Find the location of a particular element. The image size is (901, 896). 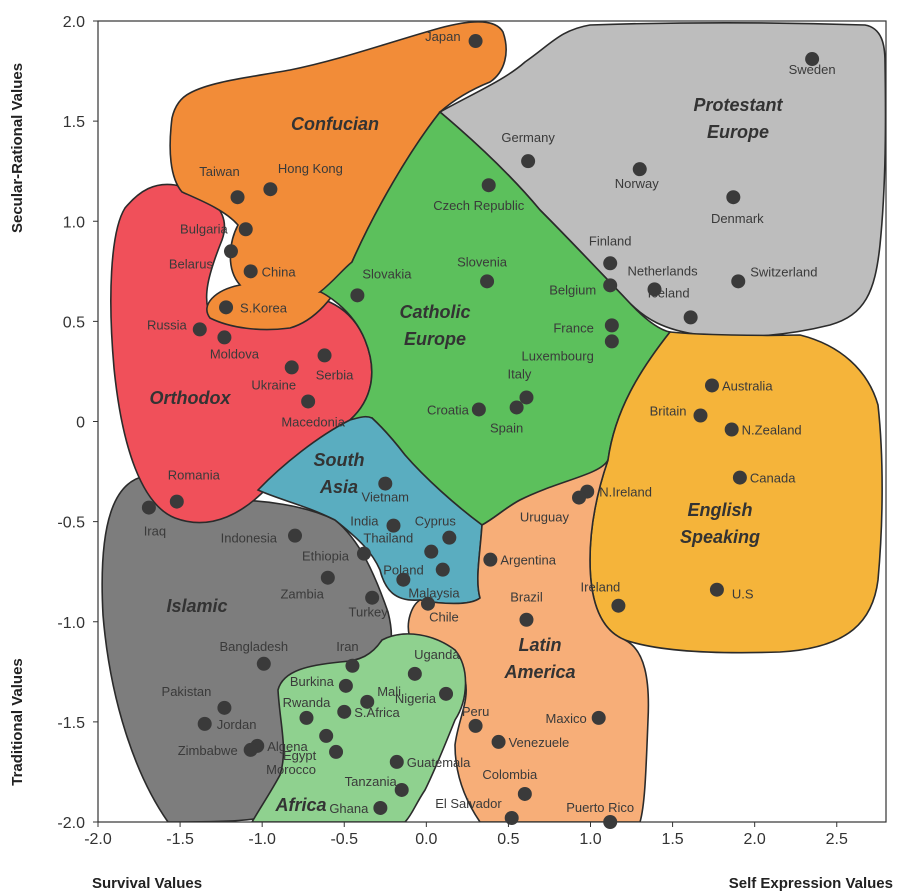

x-tick-label: 1.0 is located at coordinates (590, 839).